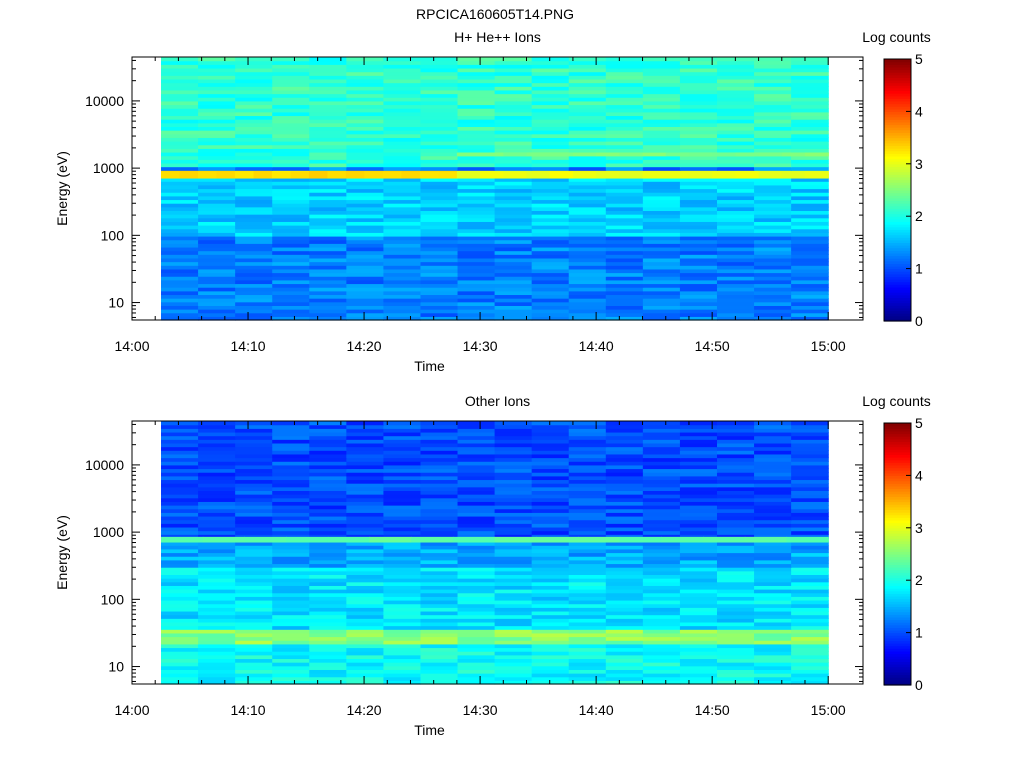 Image resolution: width=1024 pixels, height=768 pixels. Describe the element at coordinates (919, 216) in the screenshot. I see `colorbar-tick-label: 2` at that location.